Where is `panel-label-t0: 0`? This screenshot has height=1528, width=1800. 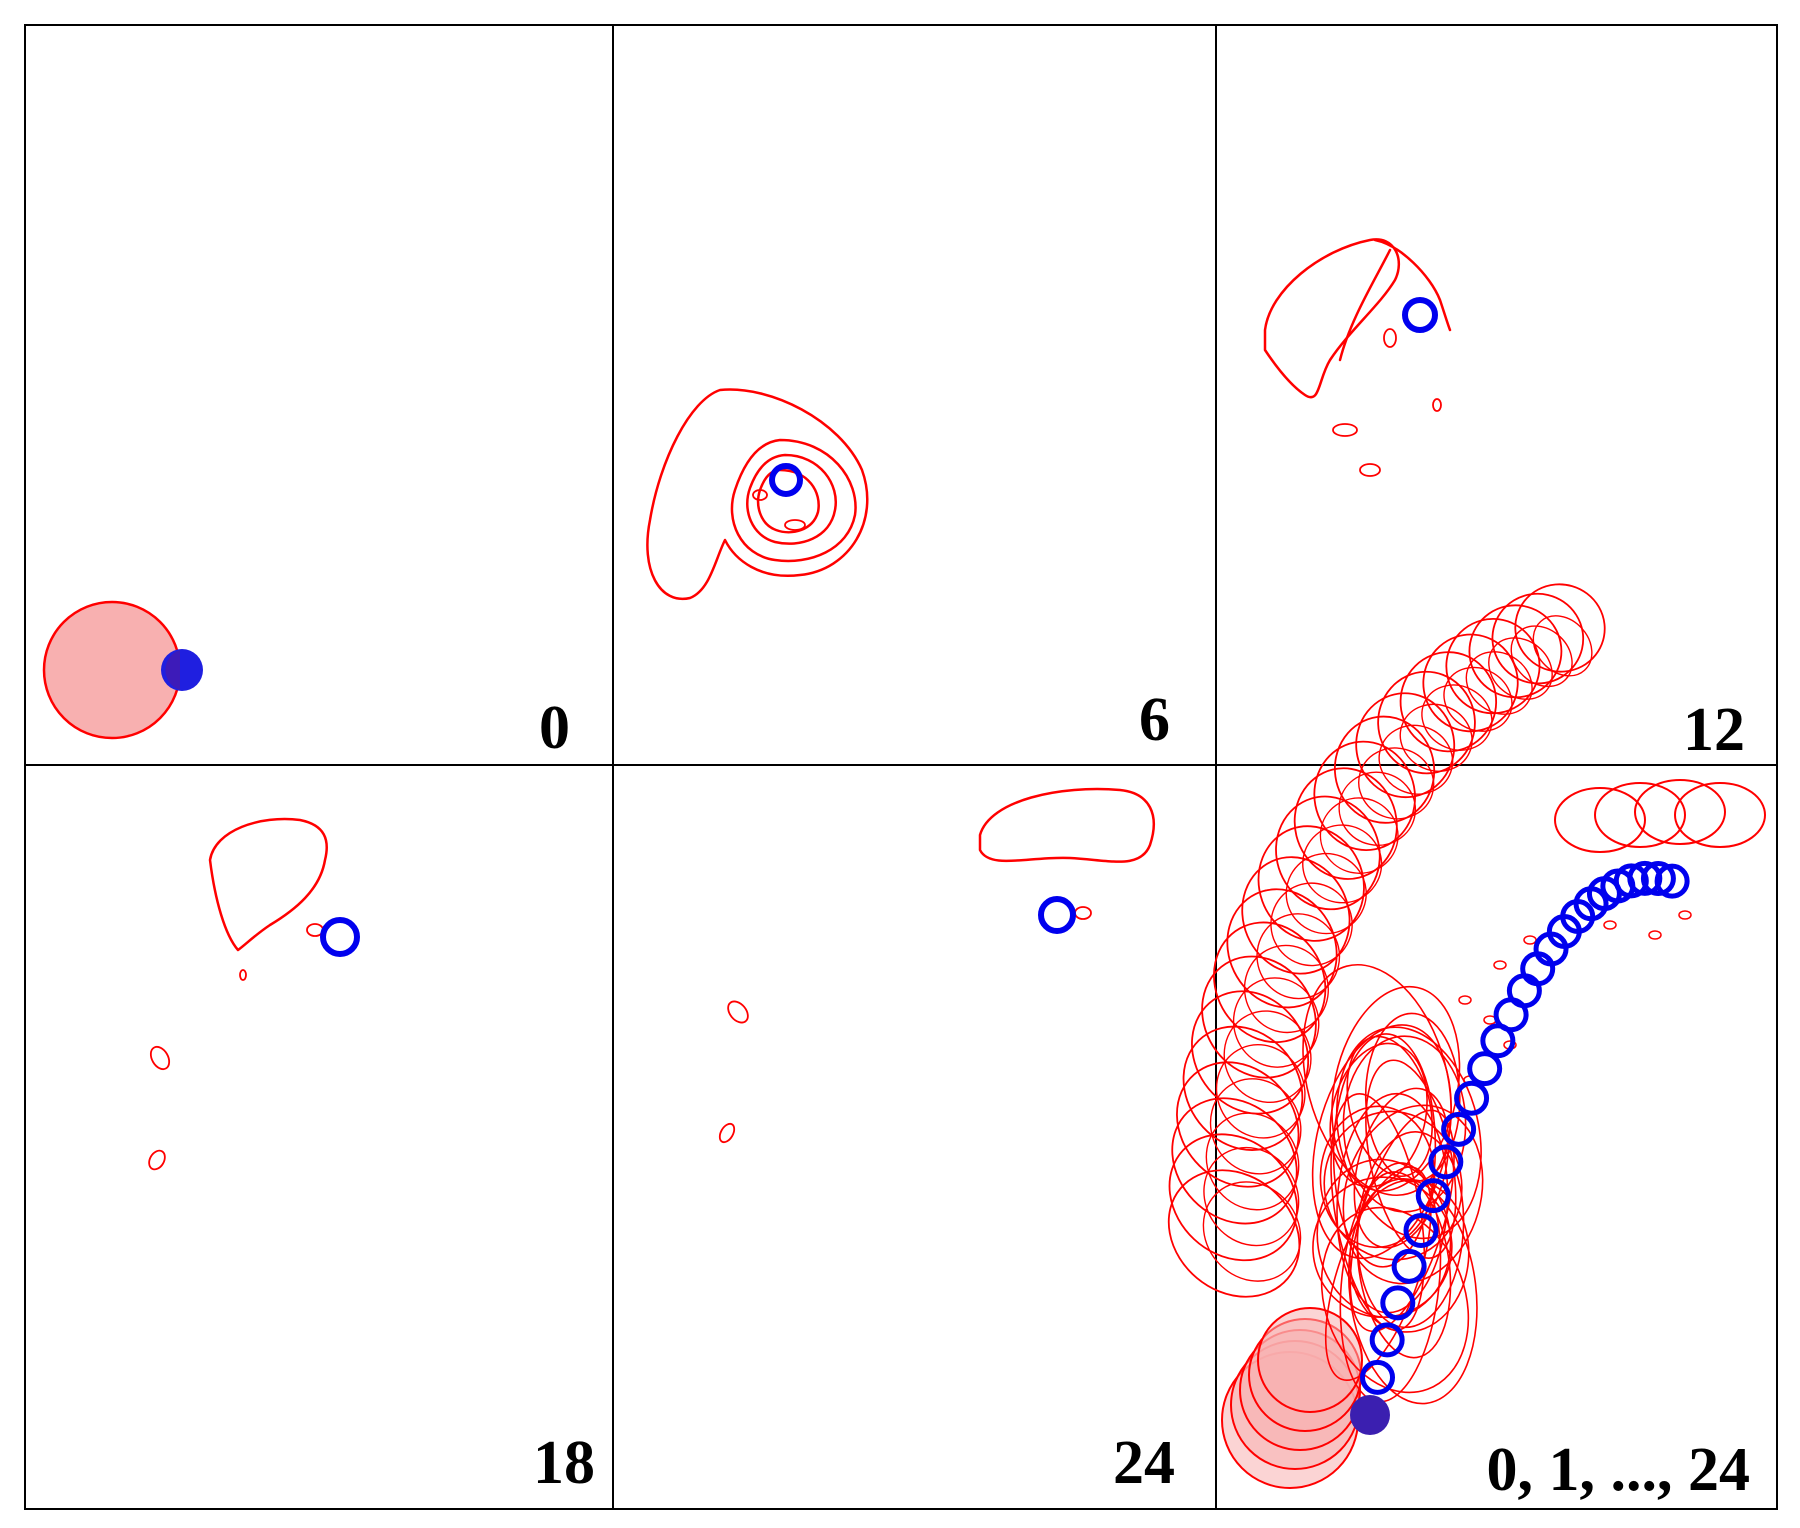 panel-label-t0: 0 is located at coordinates (554, 728).